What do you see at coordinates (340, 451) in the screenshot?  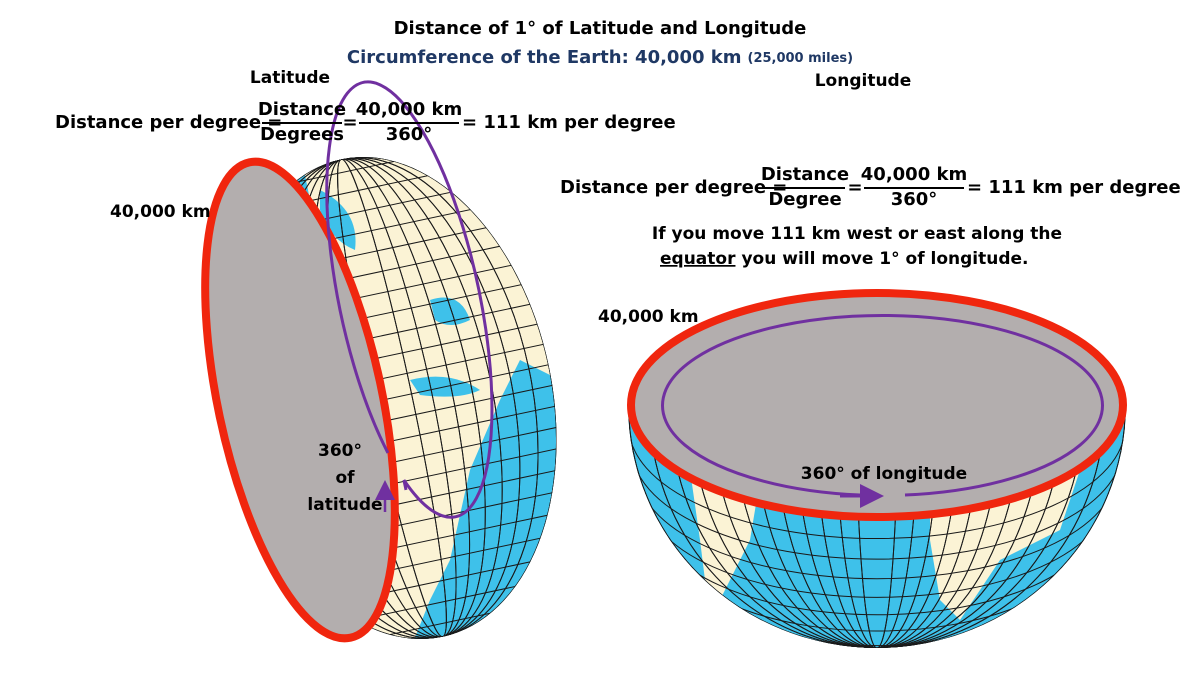 I see `arc-label: 360°` at bounding box center [340, 451].